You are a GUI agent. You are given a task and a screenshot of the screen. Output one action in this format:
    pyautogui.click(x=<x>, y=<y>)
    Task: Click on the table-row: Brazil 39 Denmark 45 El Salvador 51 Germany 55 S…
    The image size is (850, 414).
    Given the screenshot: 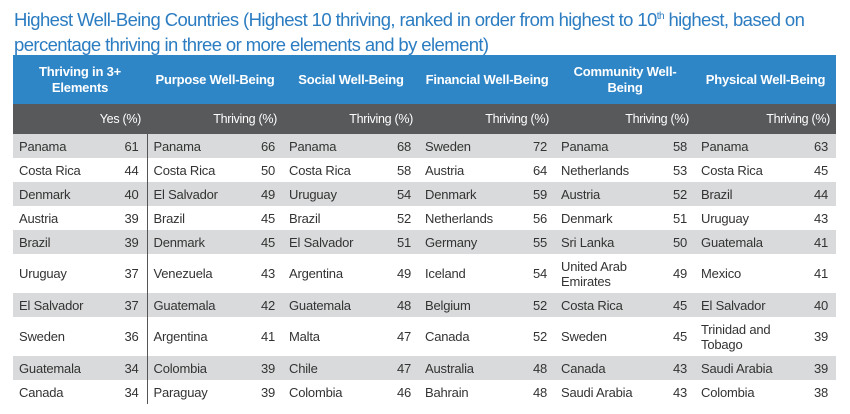 What is the action you would take?
    pyautogui.click(x=425, y=242)
    